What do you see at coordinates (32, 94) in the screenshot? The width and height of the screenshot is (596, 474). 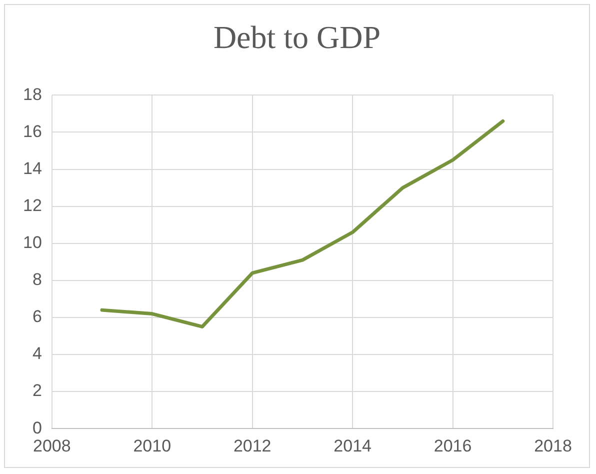 I see `y-tick-label: 18` at bounding box center [32, 94].